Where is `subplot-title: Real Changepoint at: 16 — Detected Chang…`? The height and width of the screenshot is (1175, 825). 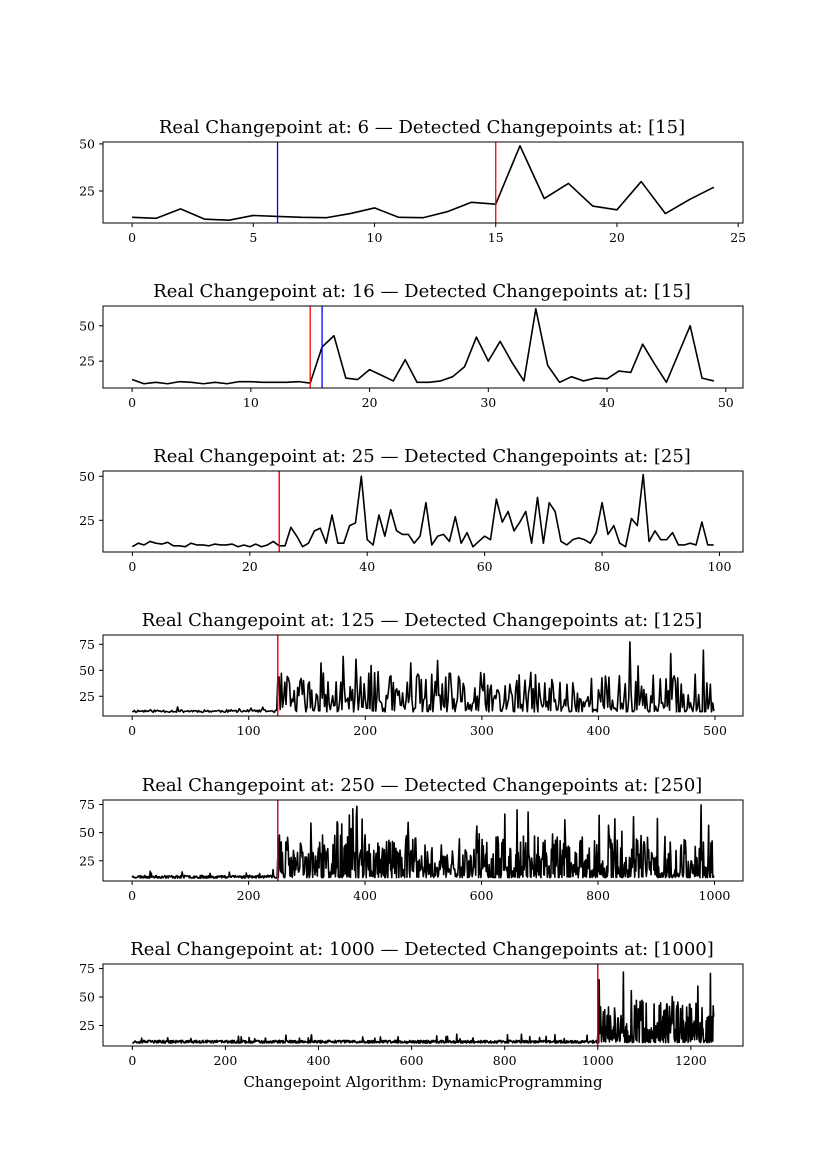
subplot-title: Real Changepoint at: 16 — Detected Chang… is located at coordinates (422, 291).